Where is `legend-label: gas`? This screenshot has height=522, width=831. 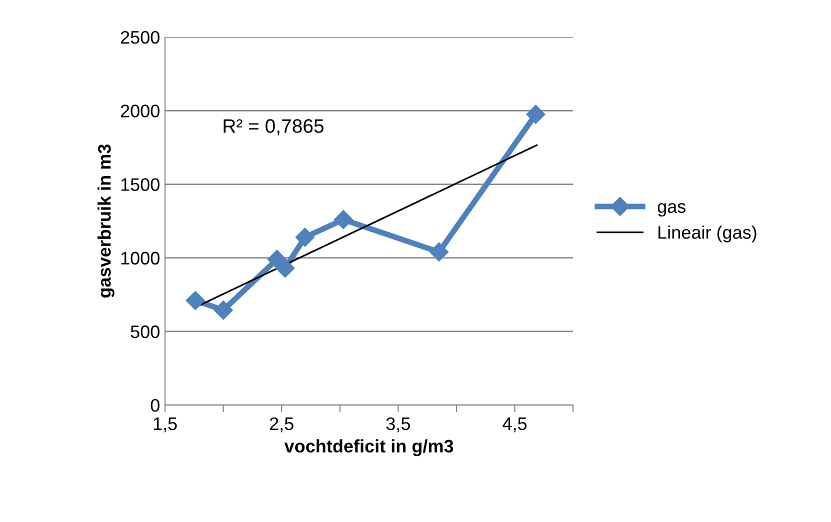 legend-label: gas is located at coordinates (672, 210).